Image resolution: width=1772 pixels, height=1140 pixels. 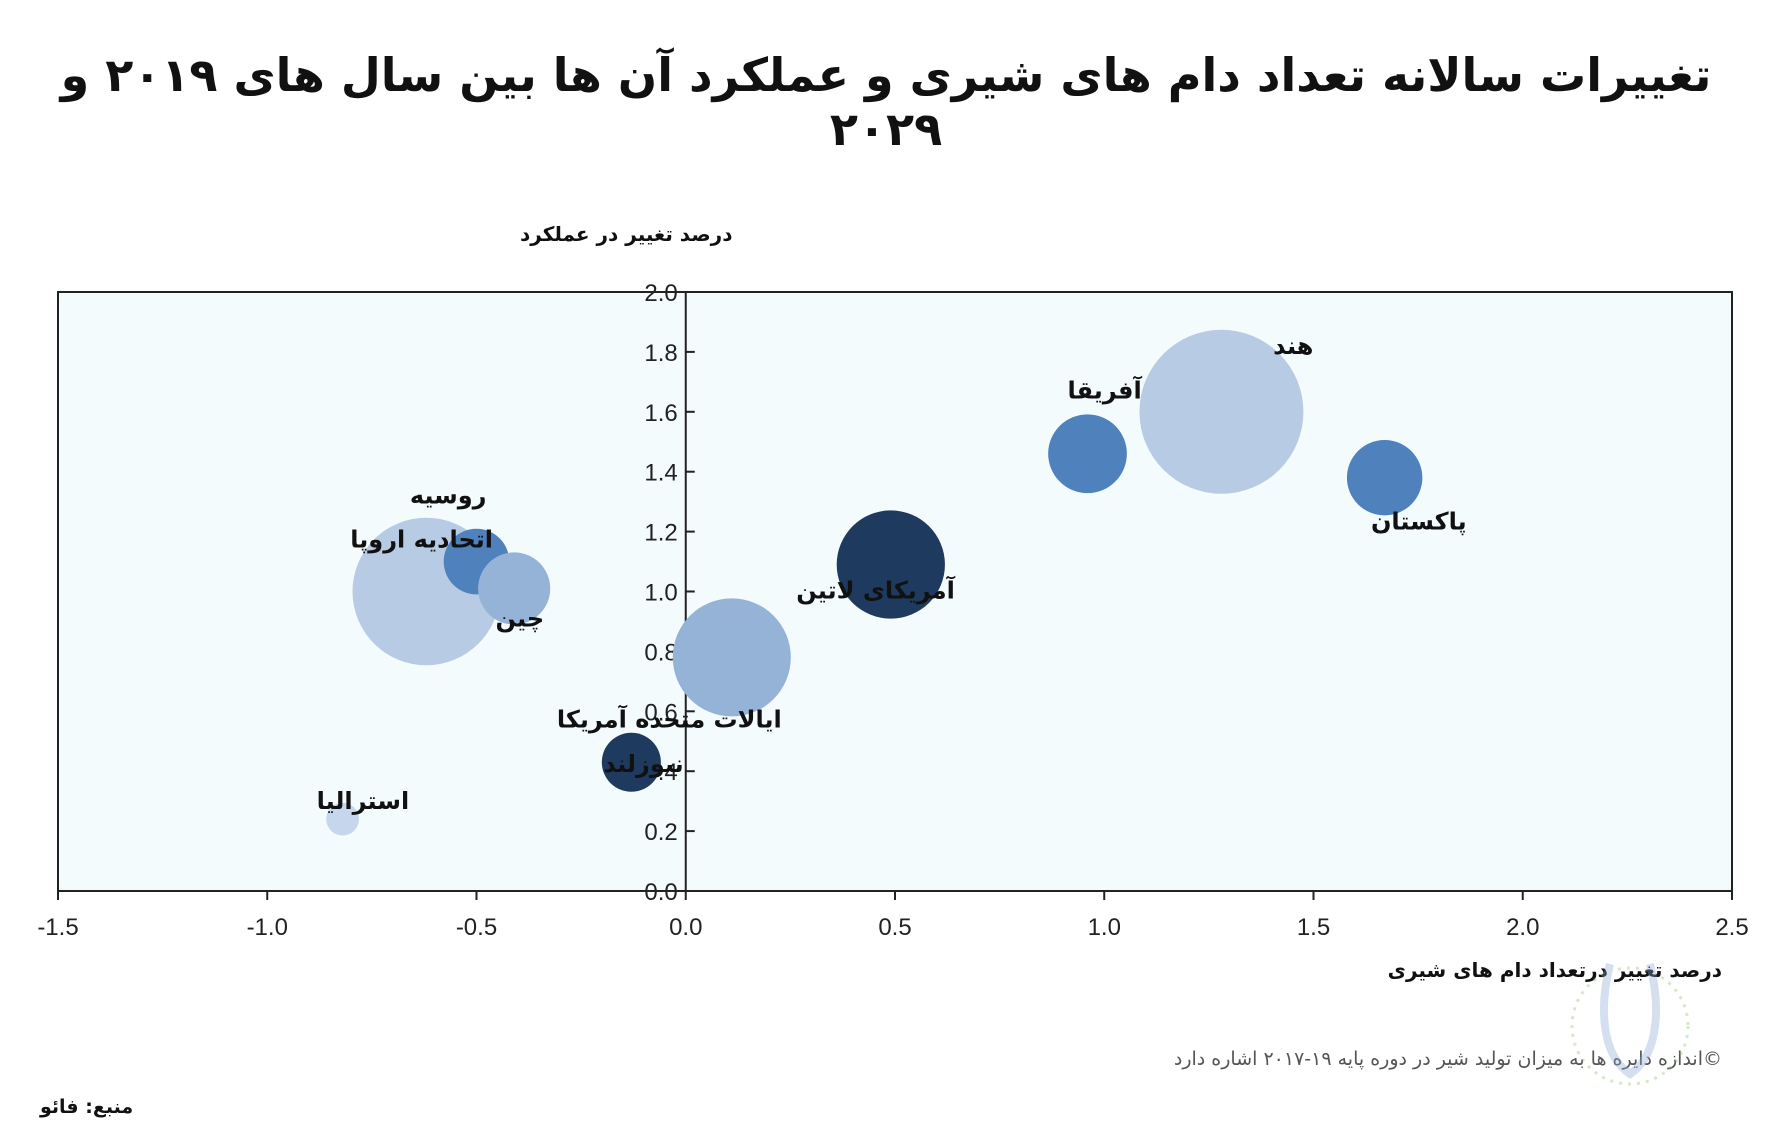 I want to click on bubble-label: پاکستان, so click(x=1419, y=522).